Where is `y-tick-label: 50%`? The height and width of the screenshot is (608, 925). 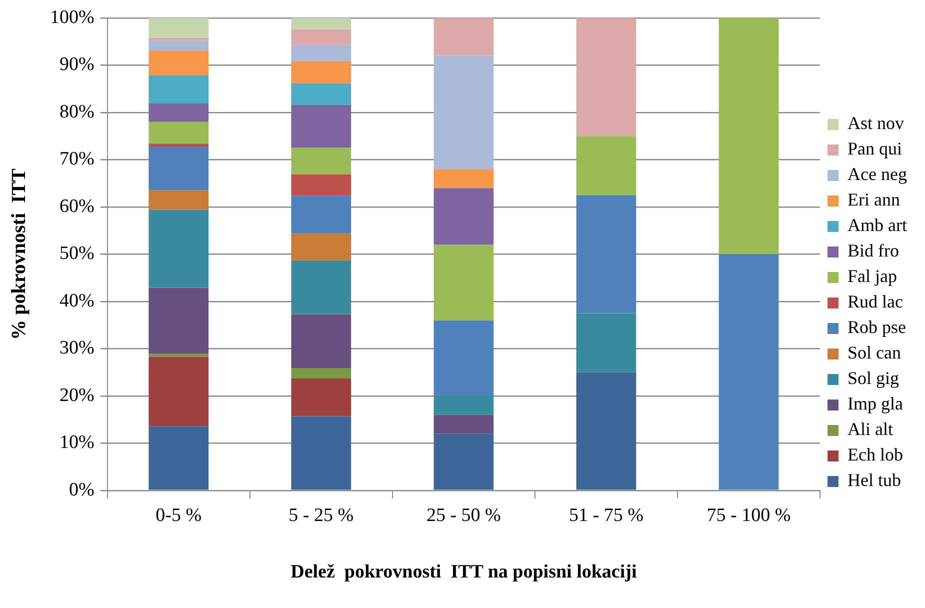 y-tick-label: 50% is located at coordinates (77, 253).